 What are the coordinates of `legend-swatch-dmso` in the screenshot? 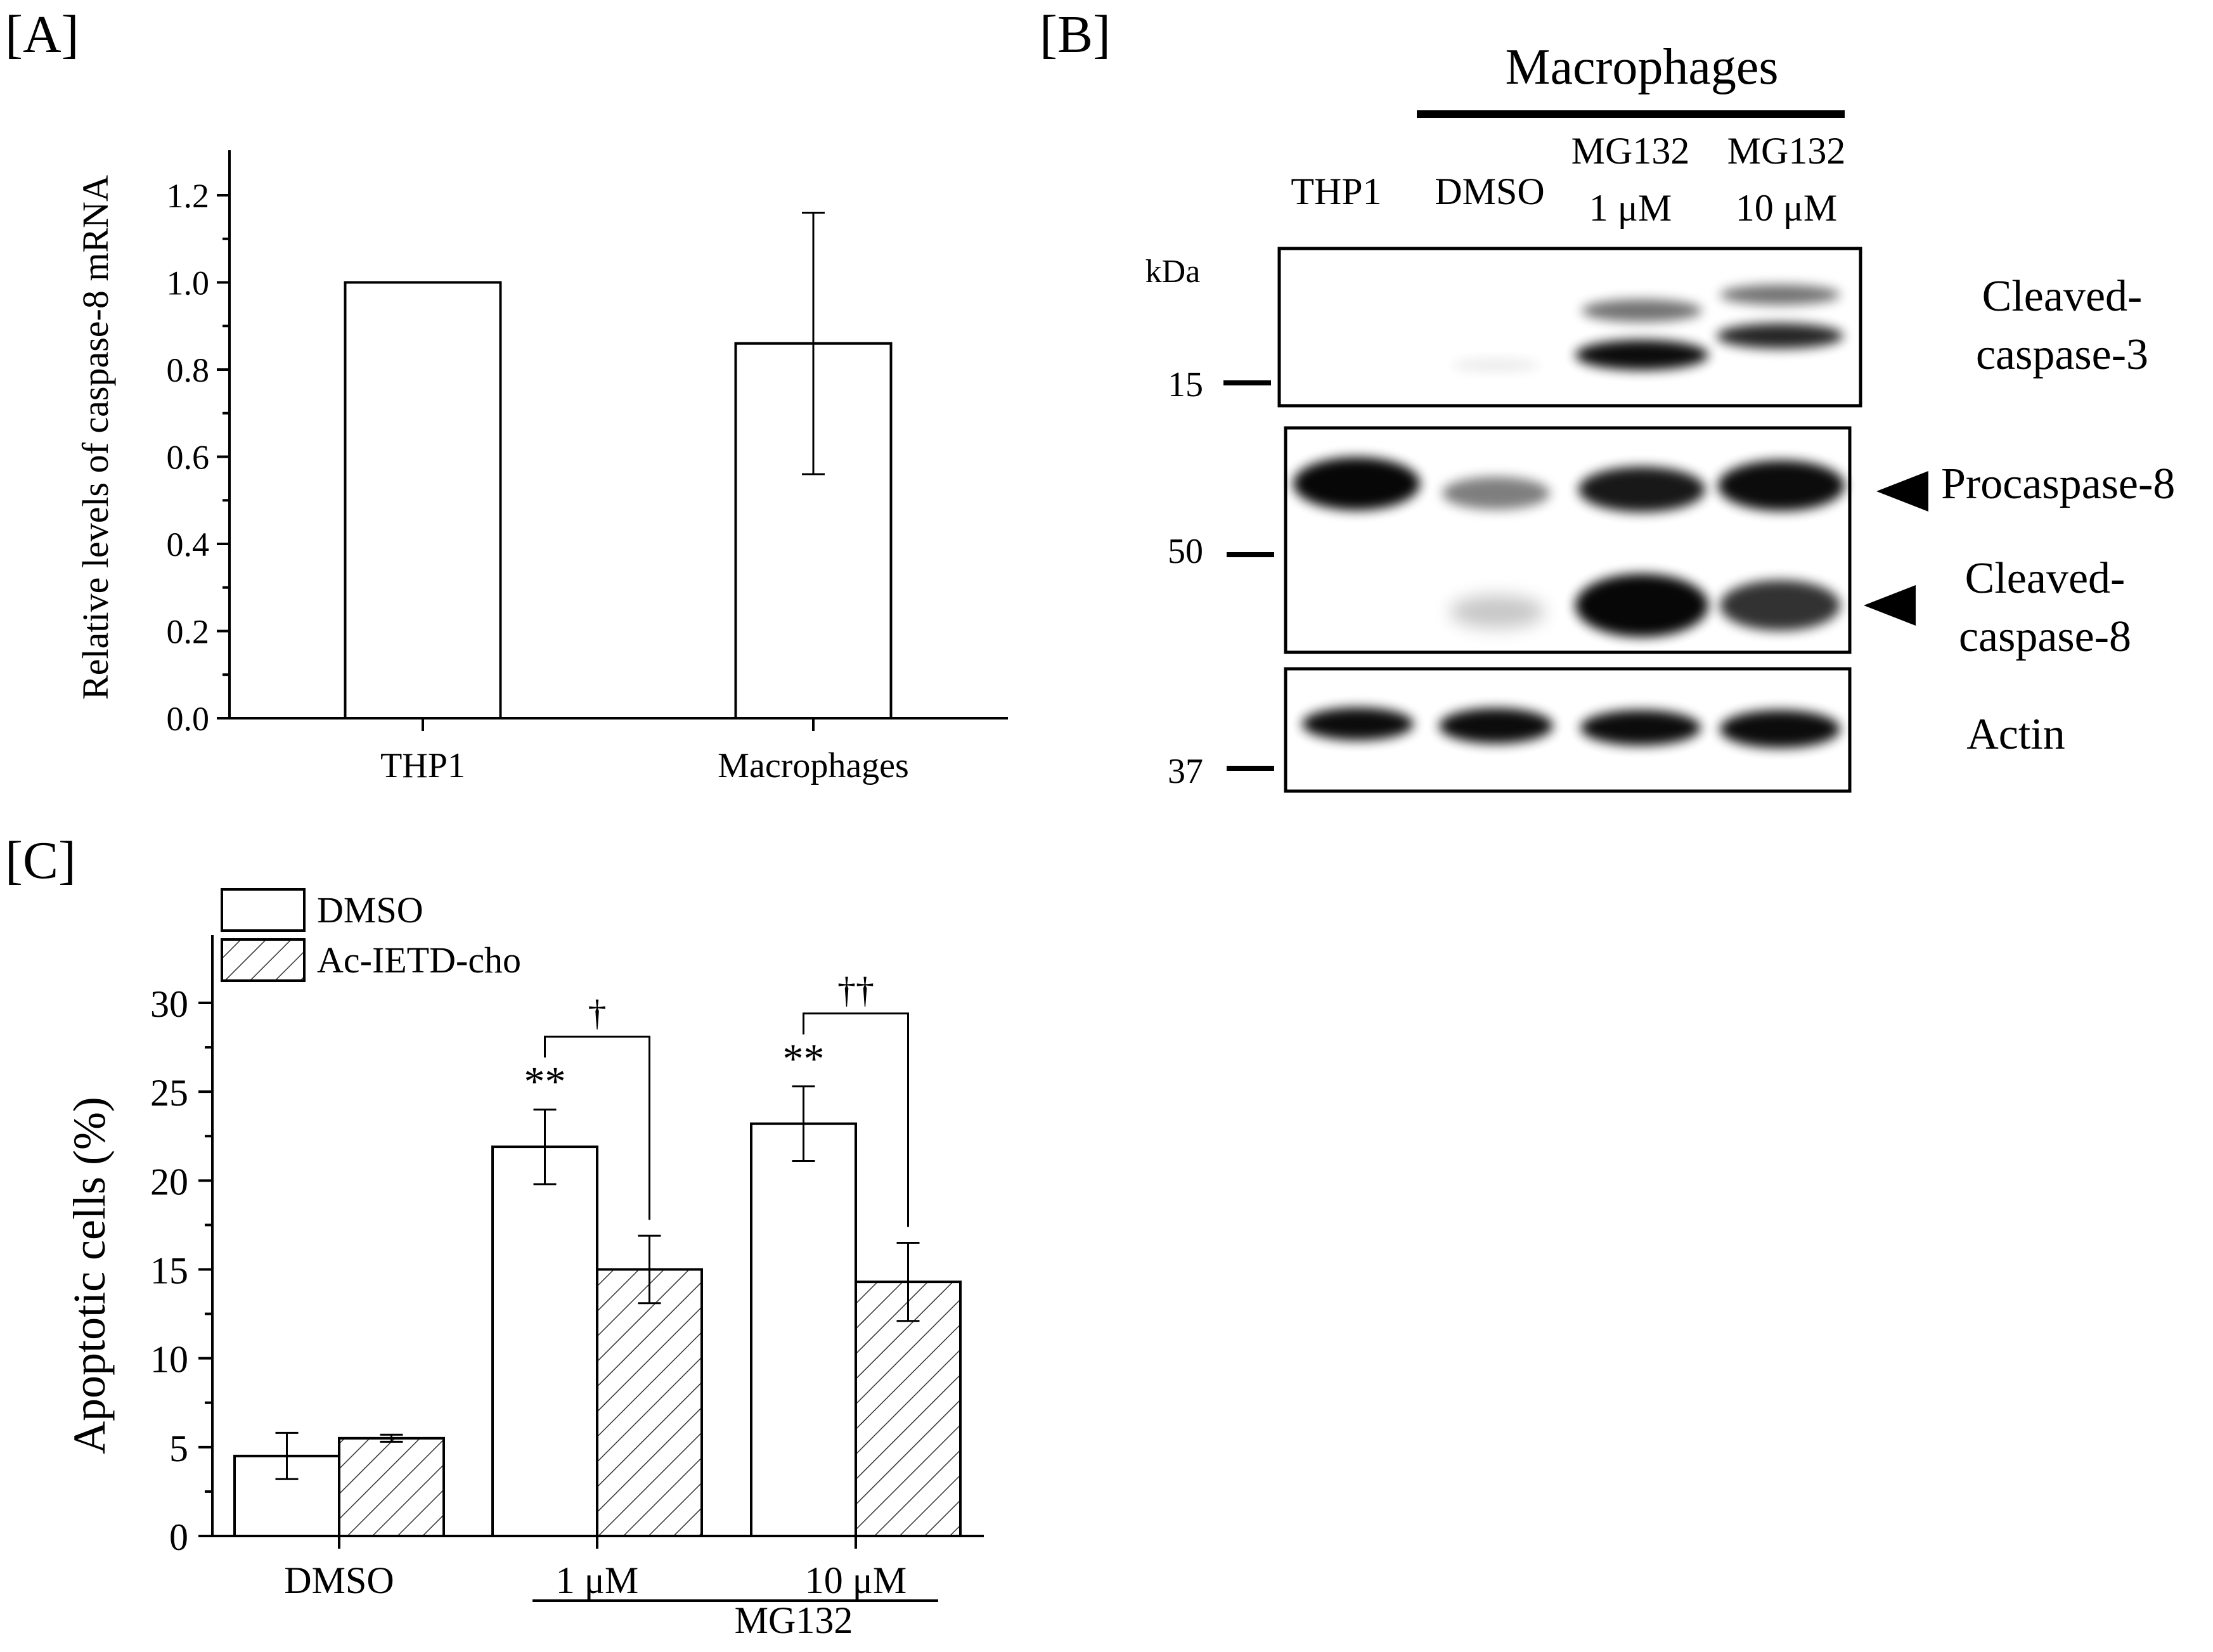 It's located at (263, 910).